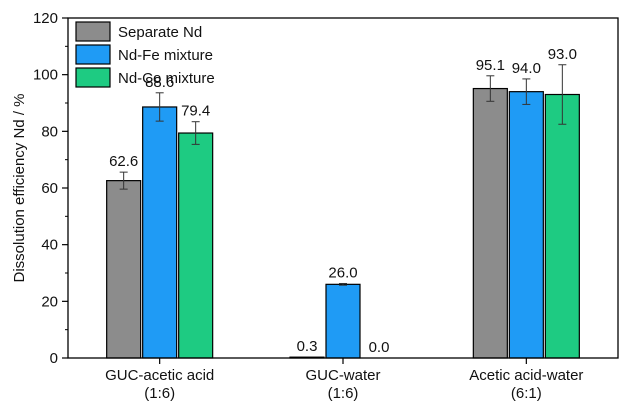  Describe the element at coordinates (526, 68) in the screenshot. I see `data-label: 94.0` at that location.